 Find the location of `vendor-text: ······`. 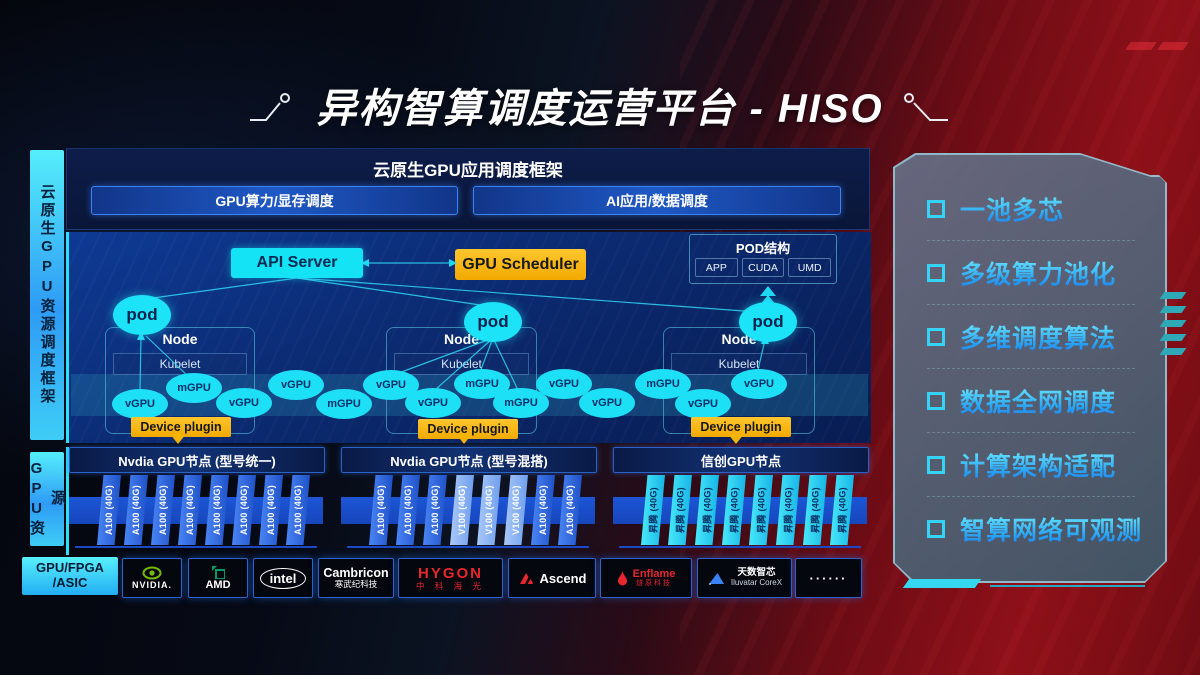

vendor-text: ······ is located at coordinates (829, 578).